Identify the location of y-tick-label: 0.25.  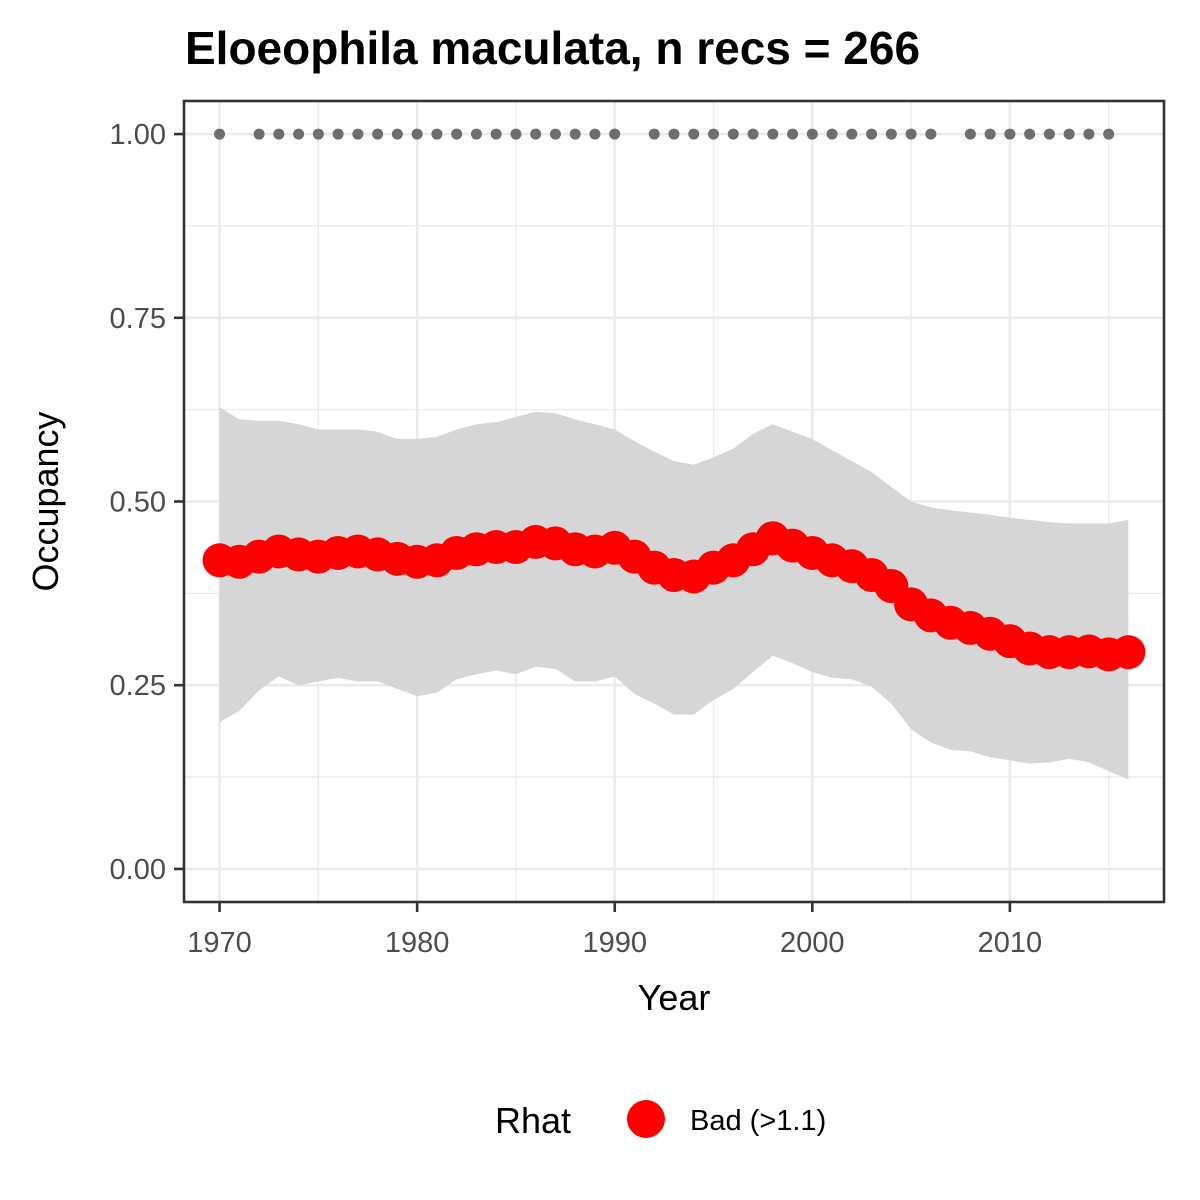
(138, 686).